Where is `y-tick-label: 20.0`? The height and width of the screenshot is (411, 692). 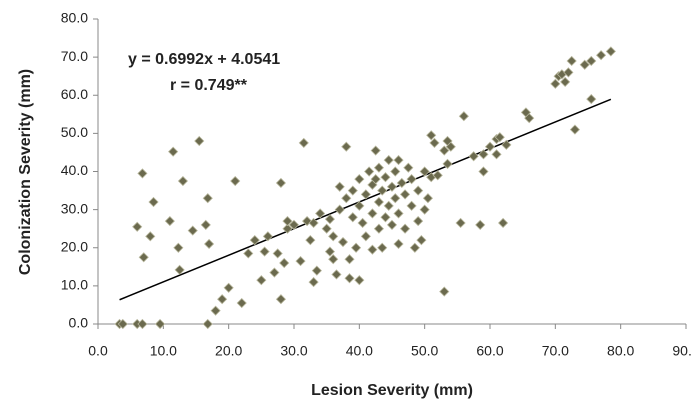 y-tick-label: 20.0 is located at coordinates (74, 246).